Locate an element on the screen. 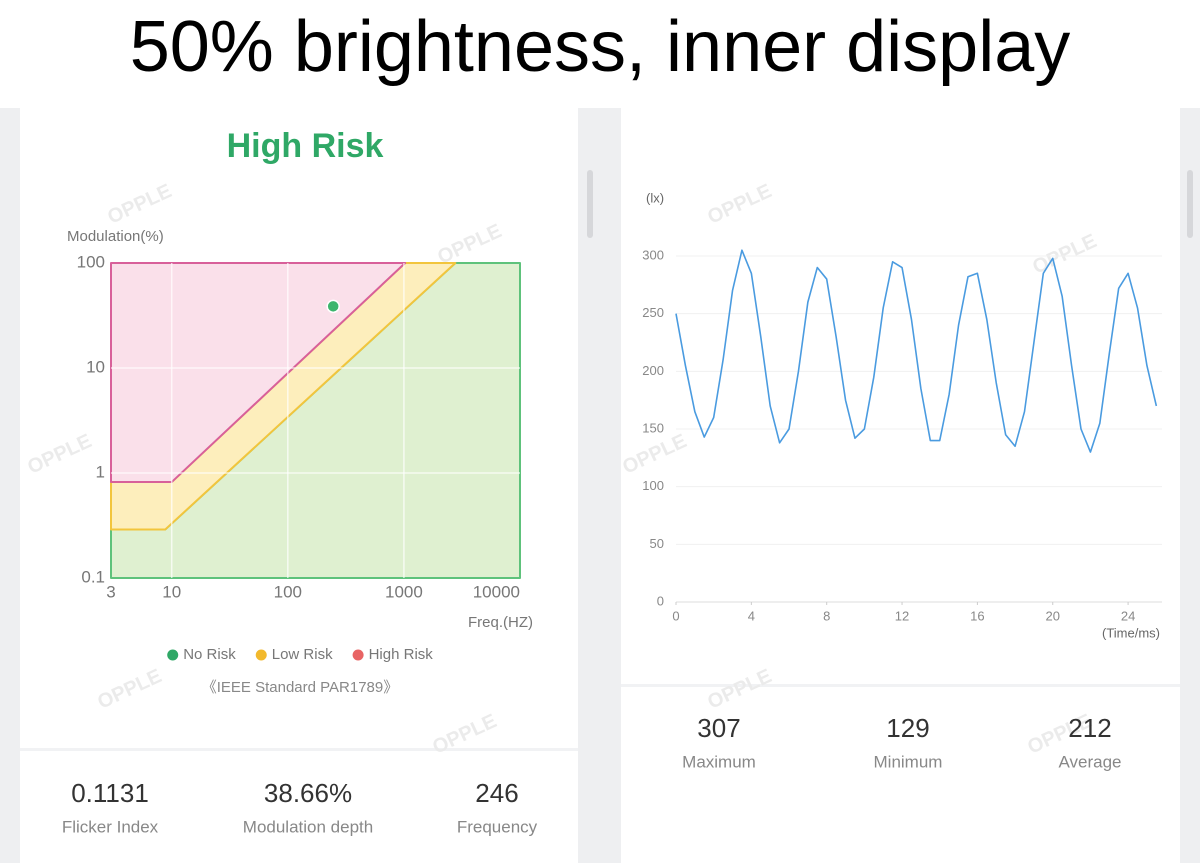 The width and height of the screenshot is (1200, 863). risk-label: High Risk is located at coordinates (305, 146).